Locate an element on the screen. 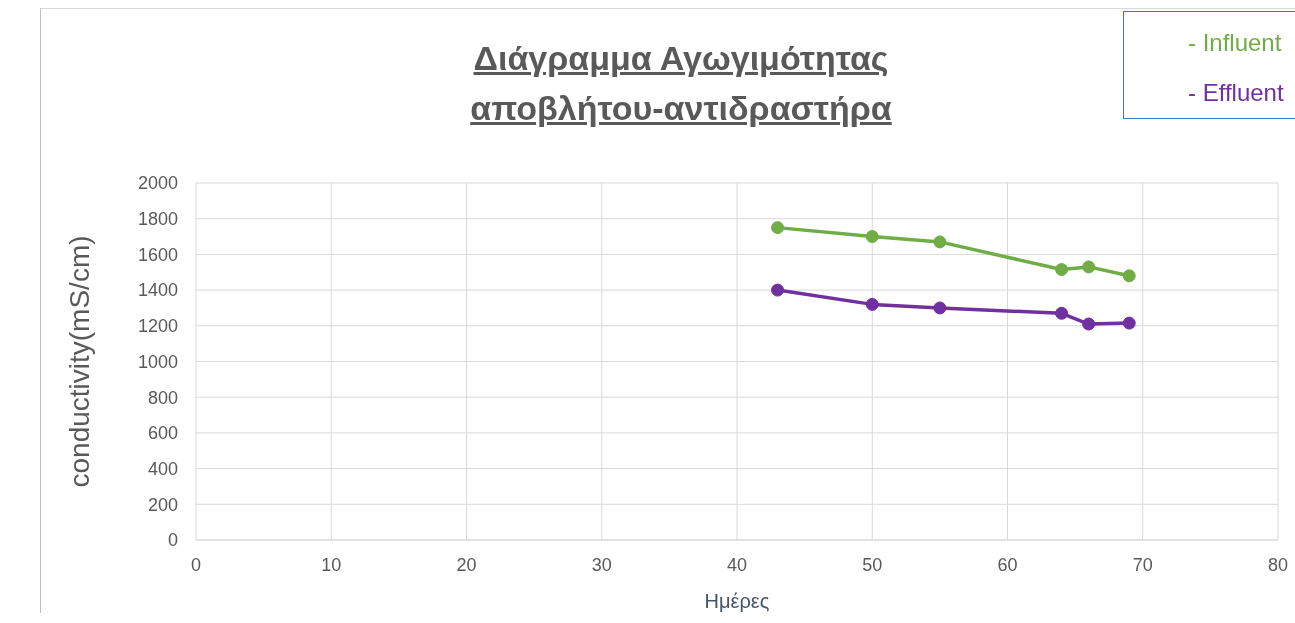  y-tick-label: 1000 is located at coordinates (157, 361).